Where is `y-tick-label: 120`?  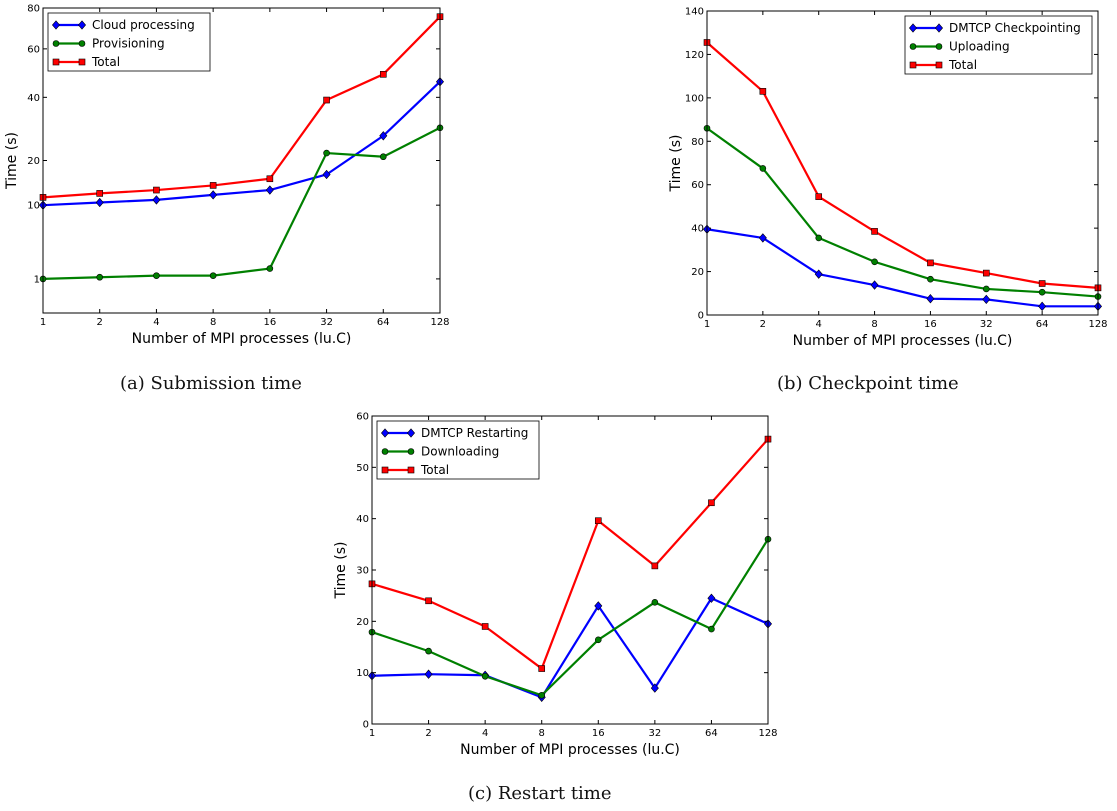
y-tick-label: 120 is located at coordinates (694, 55).